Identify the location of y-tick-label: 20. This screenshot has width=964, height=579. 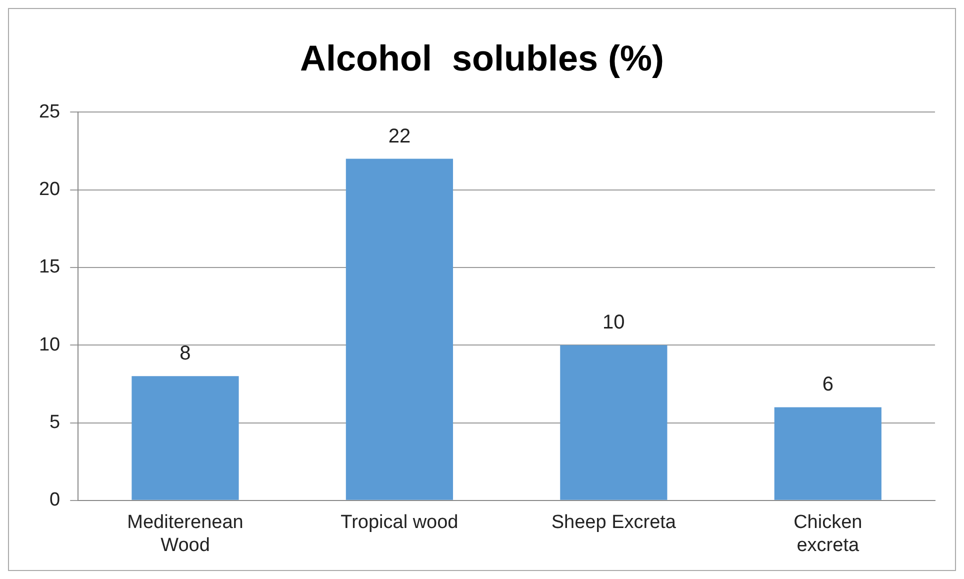
(49, 189).